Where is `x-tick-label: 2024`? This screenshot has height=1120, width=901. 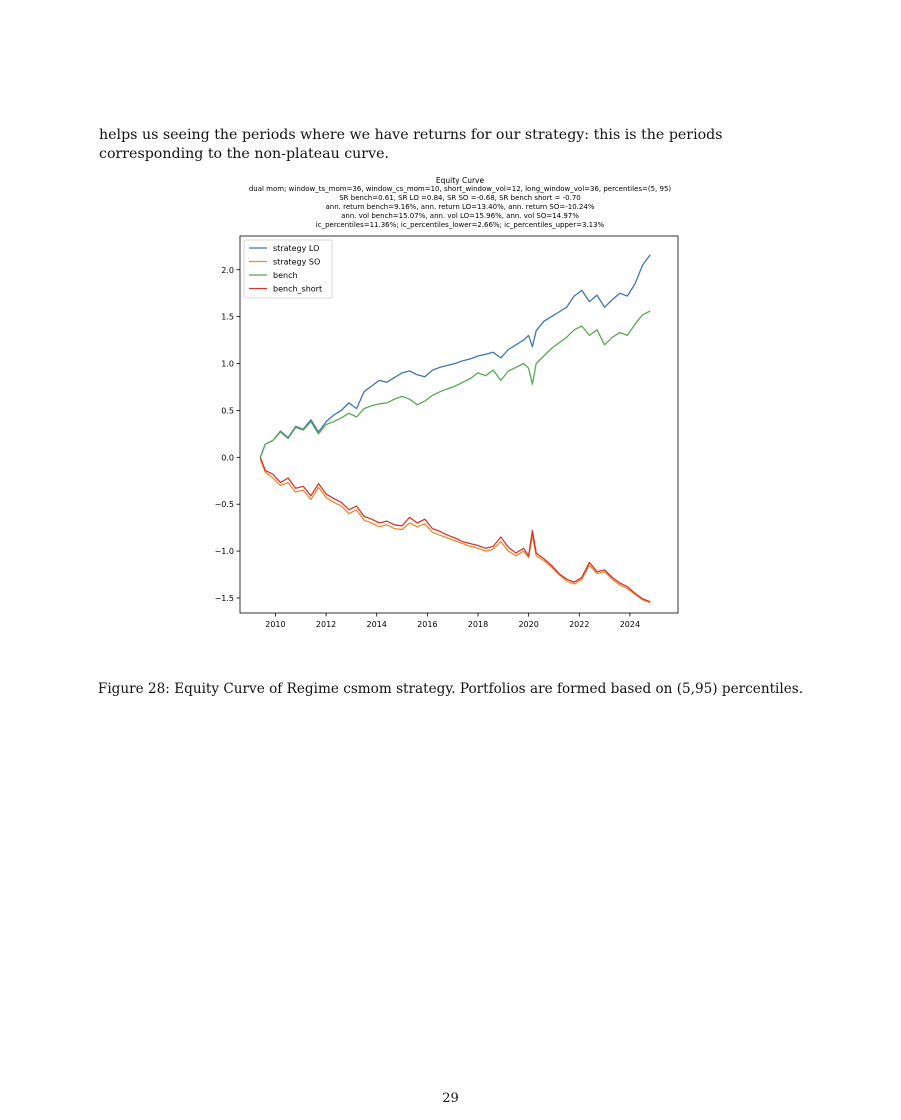
x-tick-label: 2024 is located at coordinates (630, 624).